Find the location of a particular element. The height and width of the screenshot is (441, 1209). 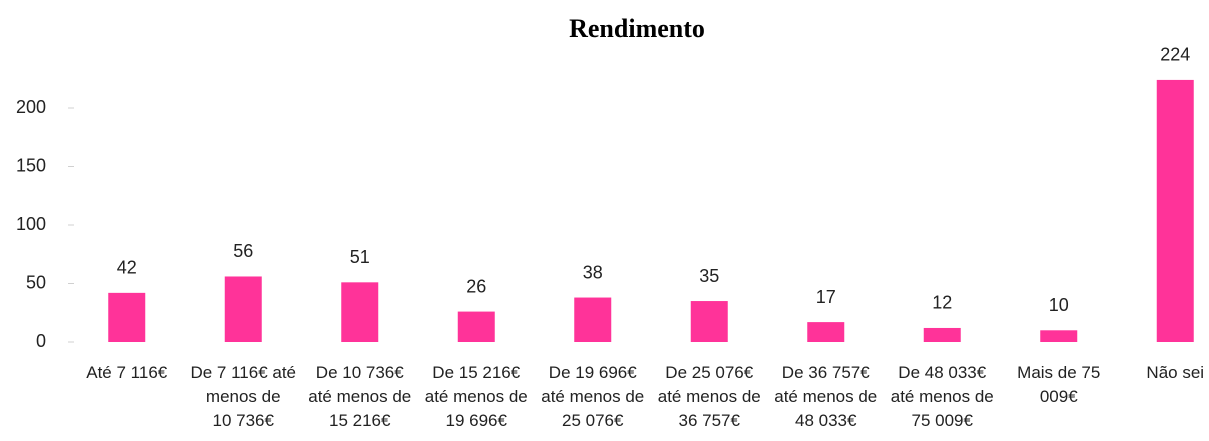

data-label: 26 is located at coordinates (476, 286).